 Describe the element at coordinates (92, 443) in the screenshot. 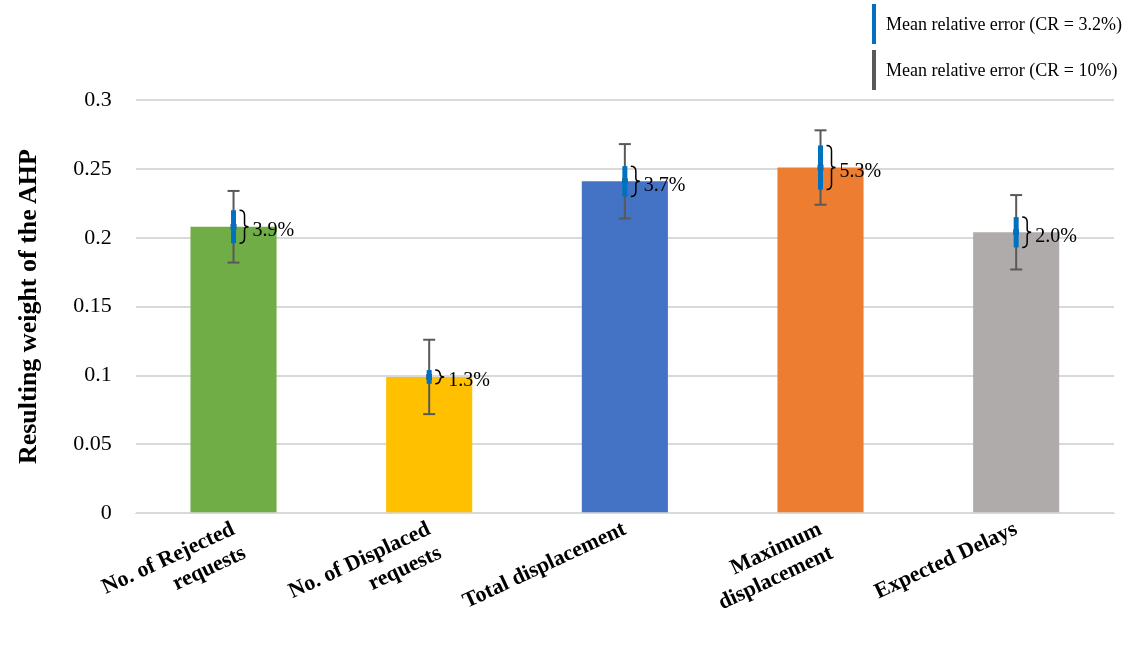

I see `y-tick-label: 0.05` at that location.